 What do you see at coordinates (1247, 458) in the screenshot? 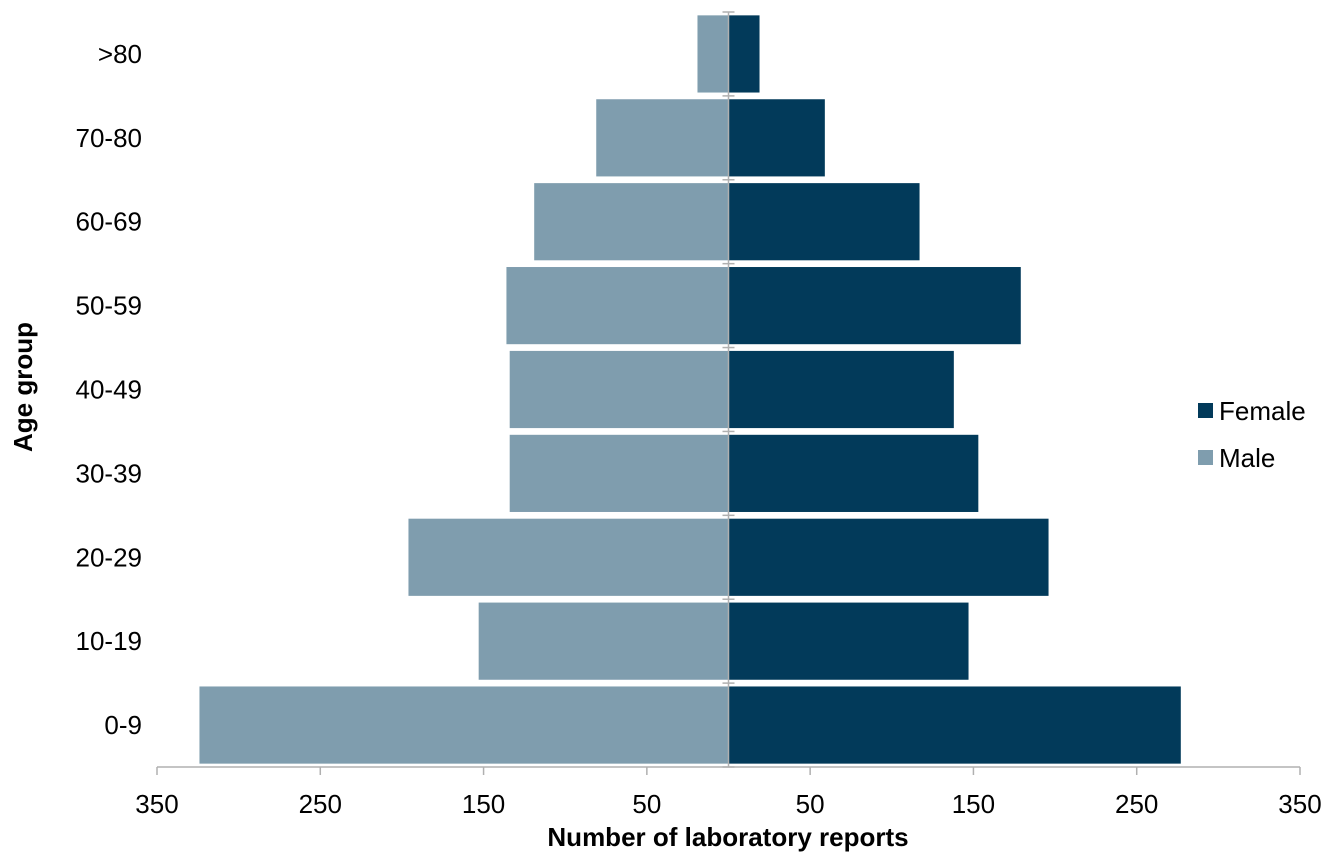
I see `legend-label-male: Male` at bounding box center [1247, 458].